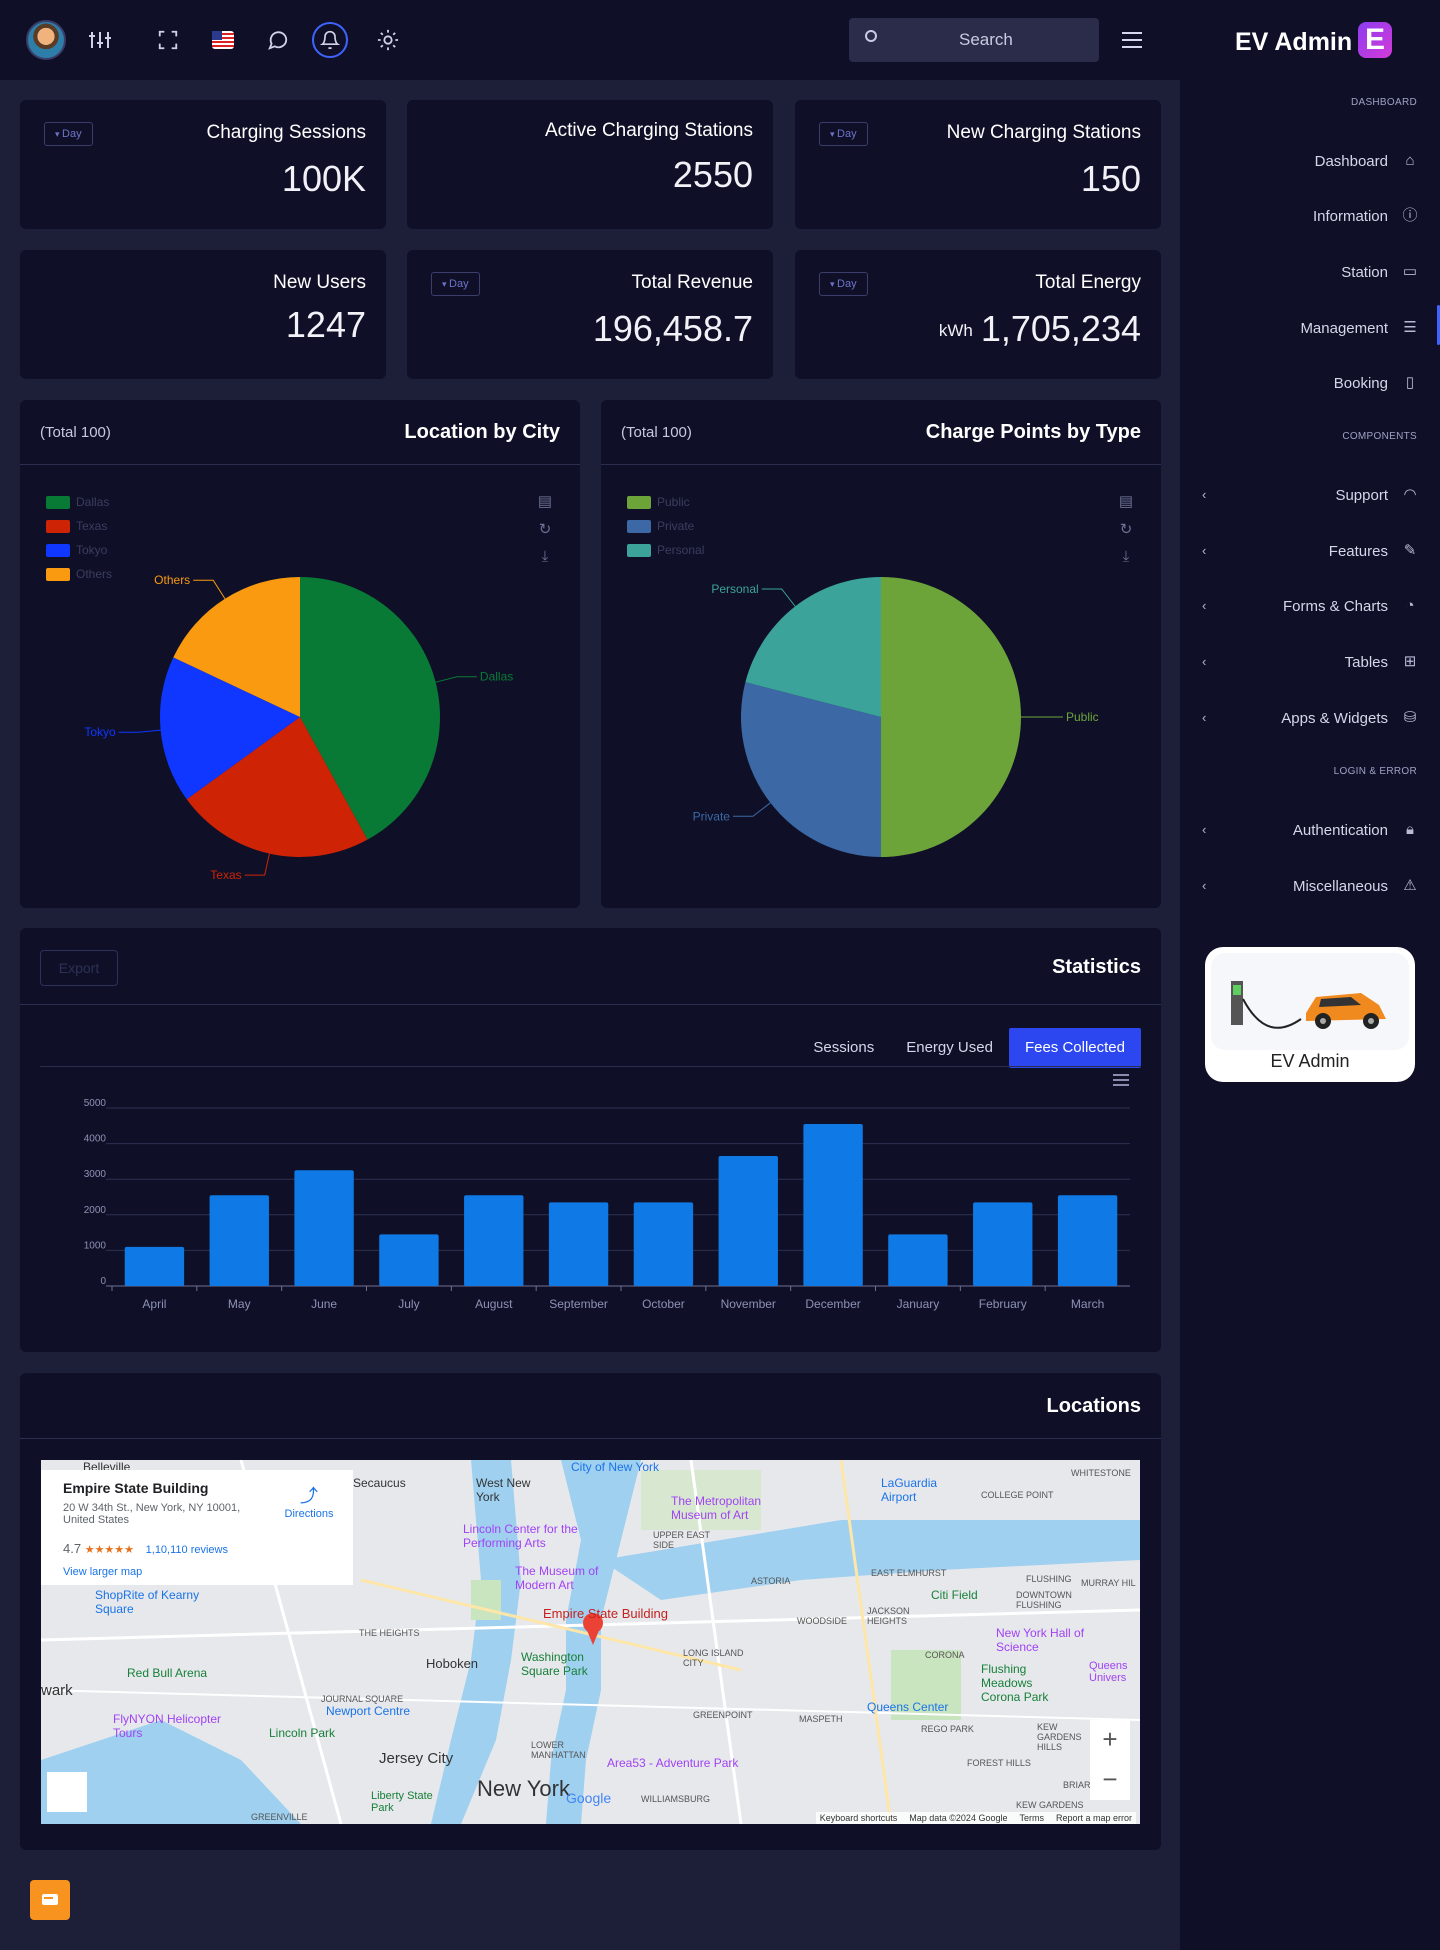 This screenshot has width=1440, height=1950. I want to click on sidebar-item-station: Station ▭, so click(1310, 273).